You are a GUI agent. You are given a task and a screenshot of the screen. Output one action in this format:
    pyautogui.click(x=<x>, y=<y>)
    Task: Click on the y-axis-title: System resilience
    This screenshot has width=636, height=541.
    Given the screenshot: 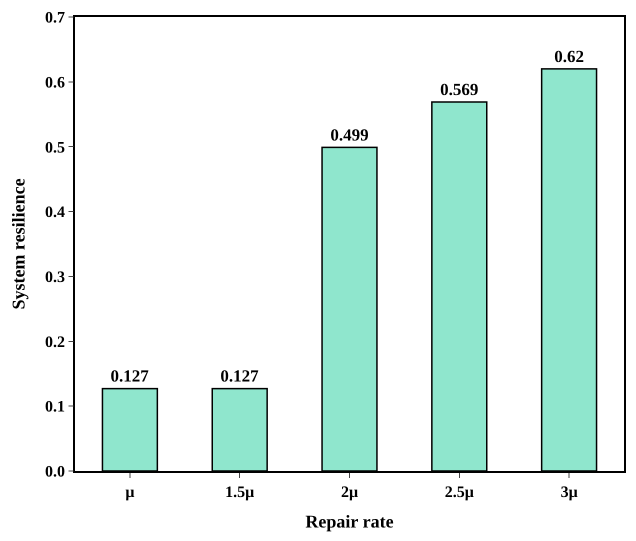 What is the action you would take?
    pyautogui.click(x=18, y=244)
    